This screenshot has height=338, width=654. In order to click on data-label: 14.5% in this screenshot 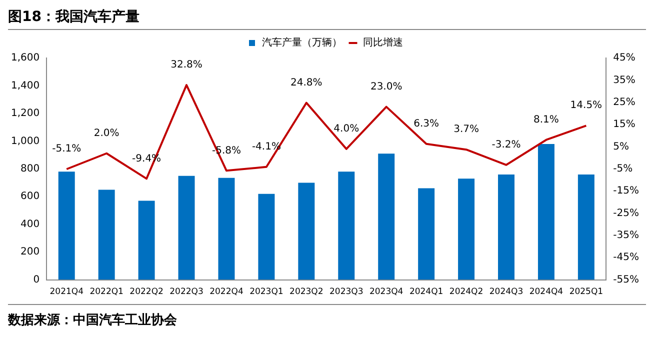, I will do `click(586, 106)`.